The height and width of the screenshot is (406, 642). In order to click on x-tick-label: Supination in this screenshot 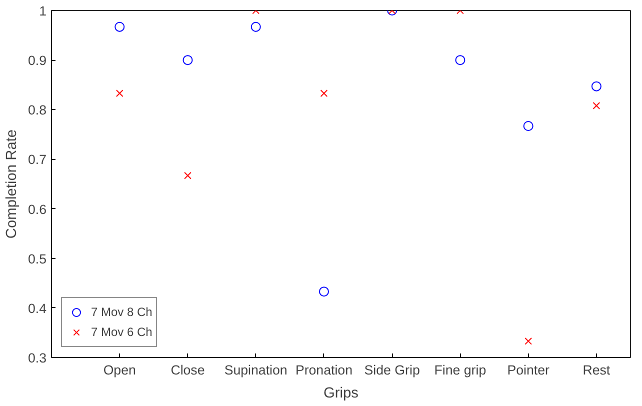, I will do `click(256, 370)`.